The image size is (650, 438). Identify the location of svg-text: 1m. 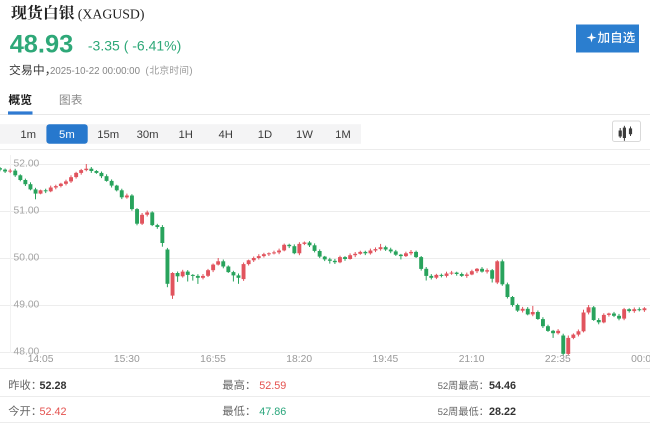
(28, 135).